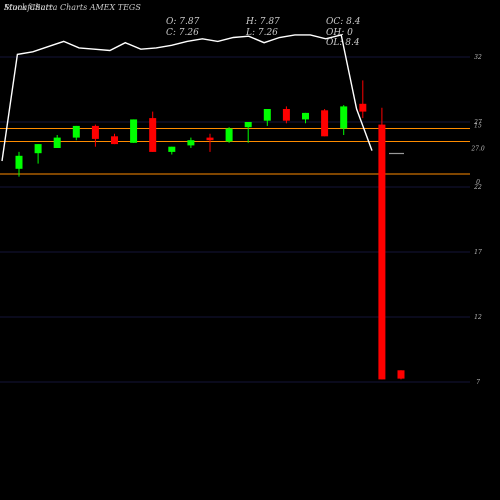  Describe the element at coordinates (343, 43) in the screenshot. I see `ol-value: OL: 8.4` at that location.